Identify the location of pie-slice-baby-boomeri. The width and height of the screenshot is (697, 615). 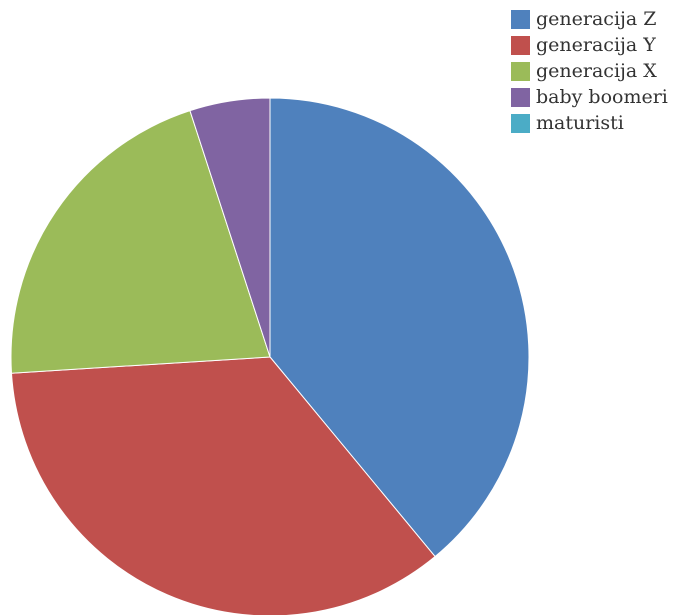
(230, 227).